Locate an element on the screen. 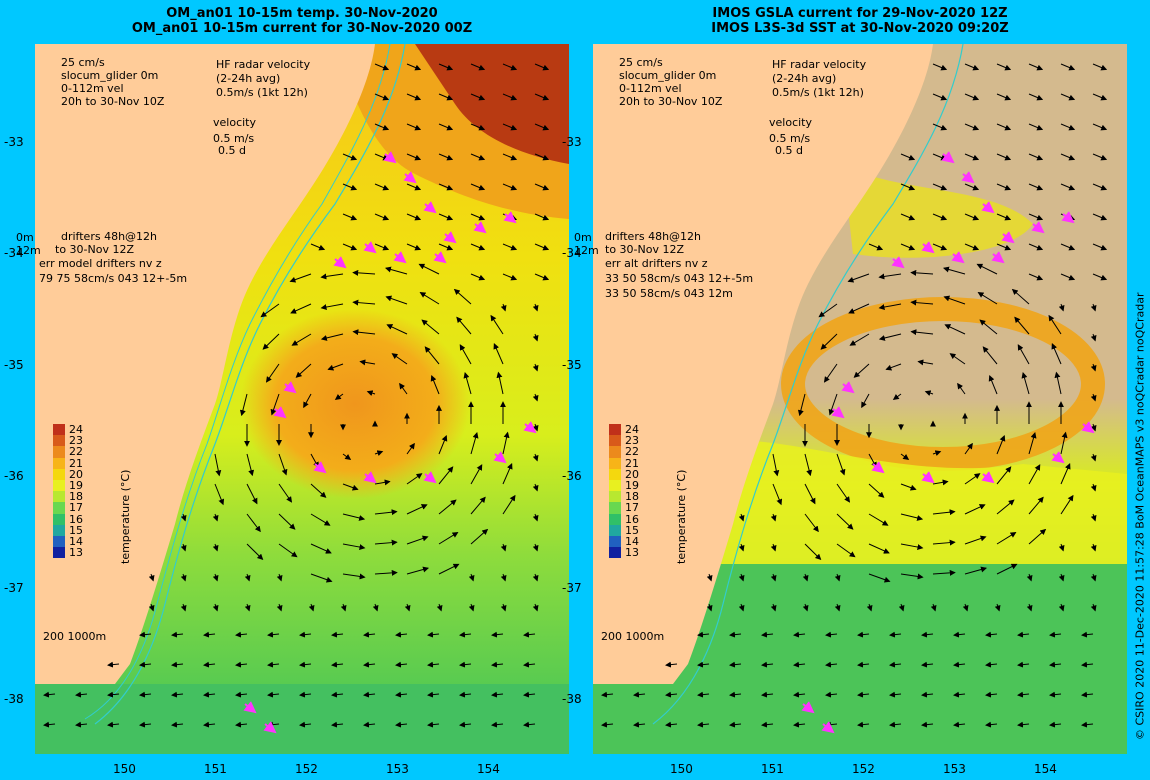 Image resolution: width=1150 pixels, height=780 pixels. velocity-line1: velocity is located at coordinates (790, 122).